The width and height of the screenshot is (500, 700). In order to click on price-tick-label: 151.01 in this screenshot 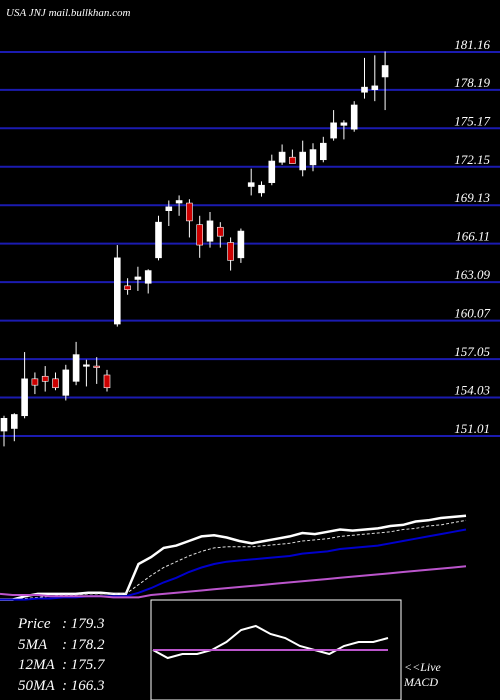, I will do `click(472, 428)`.